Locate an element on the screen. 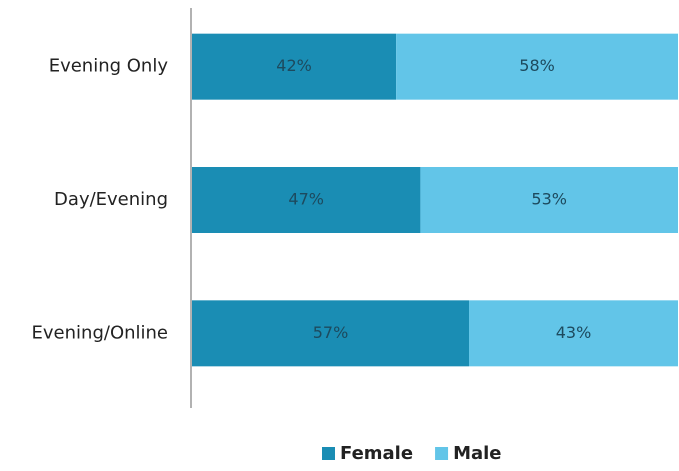 The image size is (679, 471). value-label: 47% is located at coordinates (306, 199).